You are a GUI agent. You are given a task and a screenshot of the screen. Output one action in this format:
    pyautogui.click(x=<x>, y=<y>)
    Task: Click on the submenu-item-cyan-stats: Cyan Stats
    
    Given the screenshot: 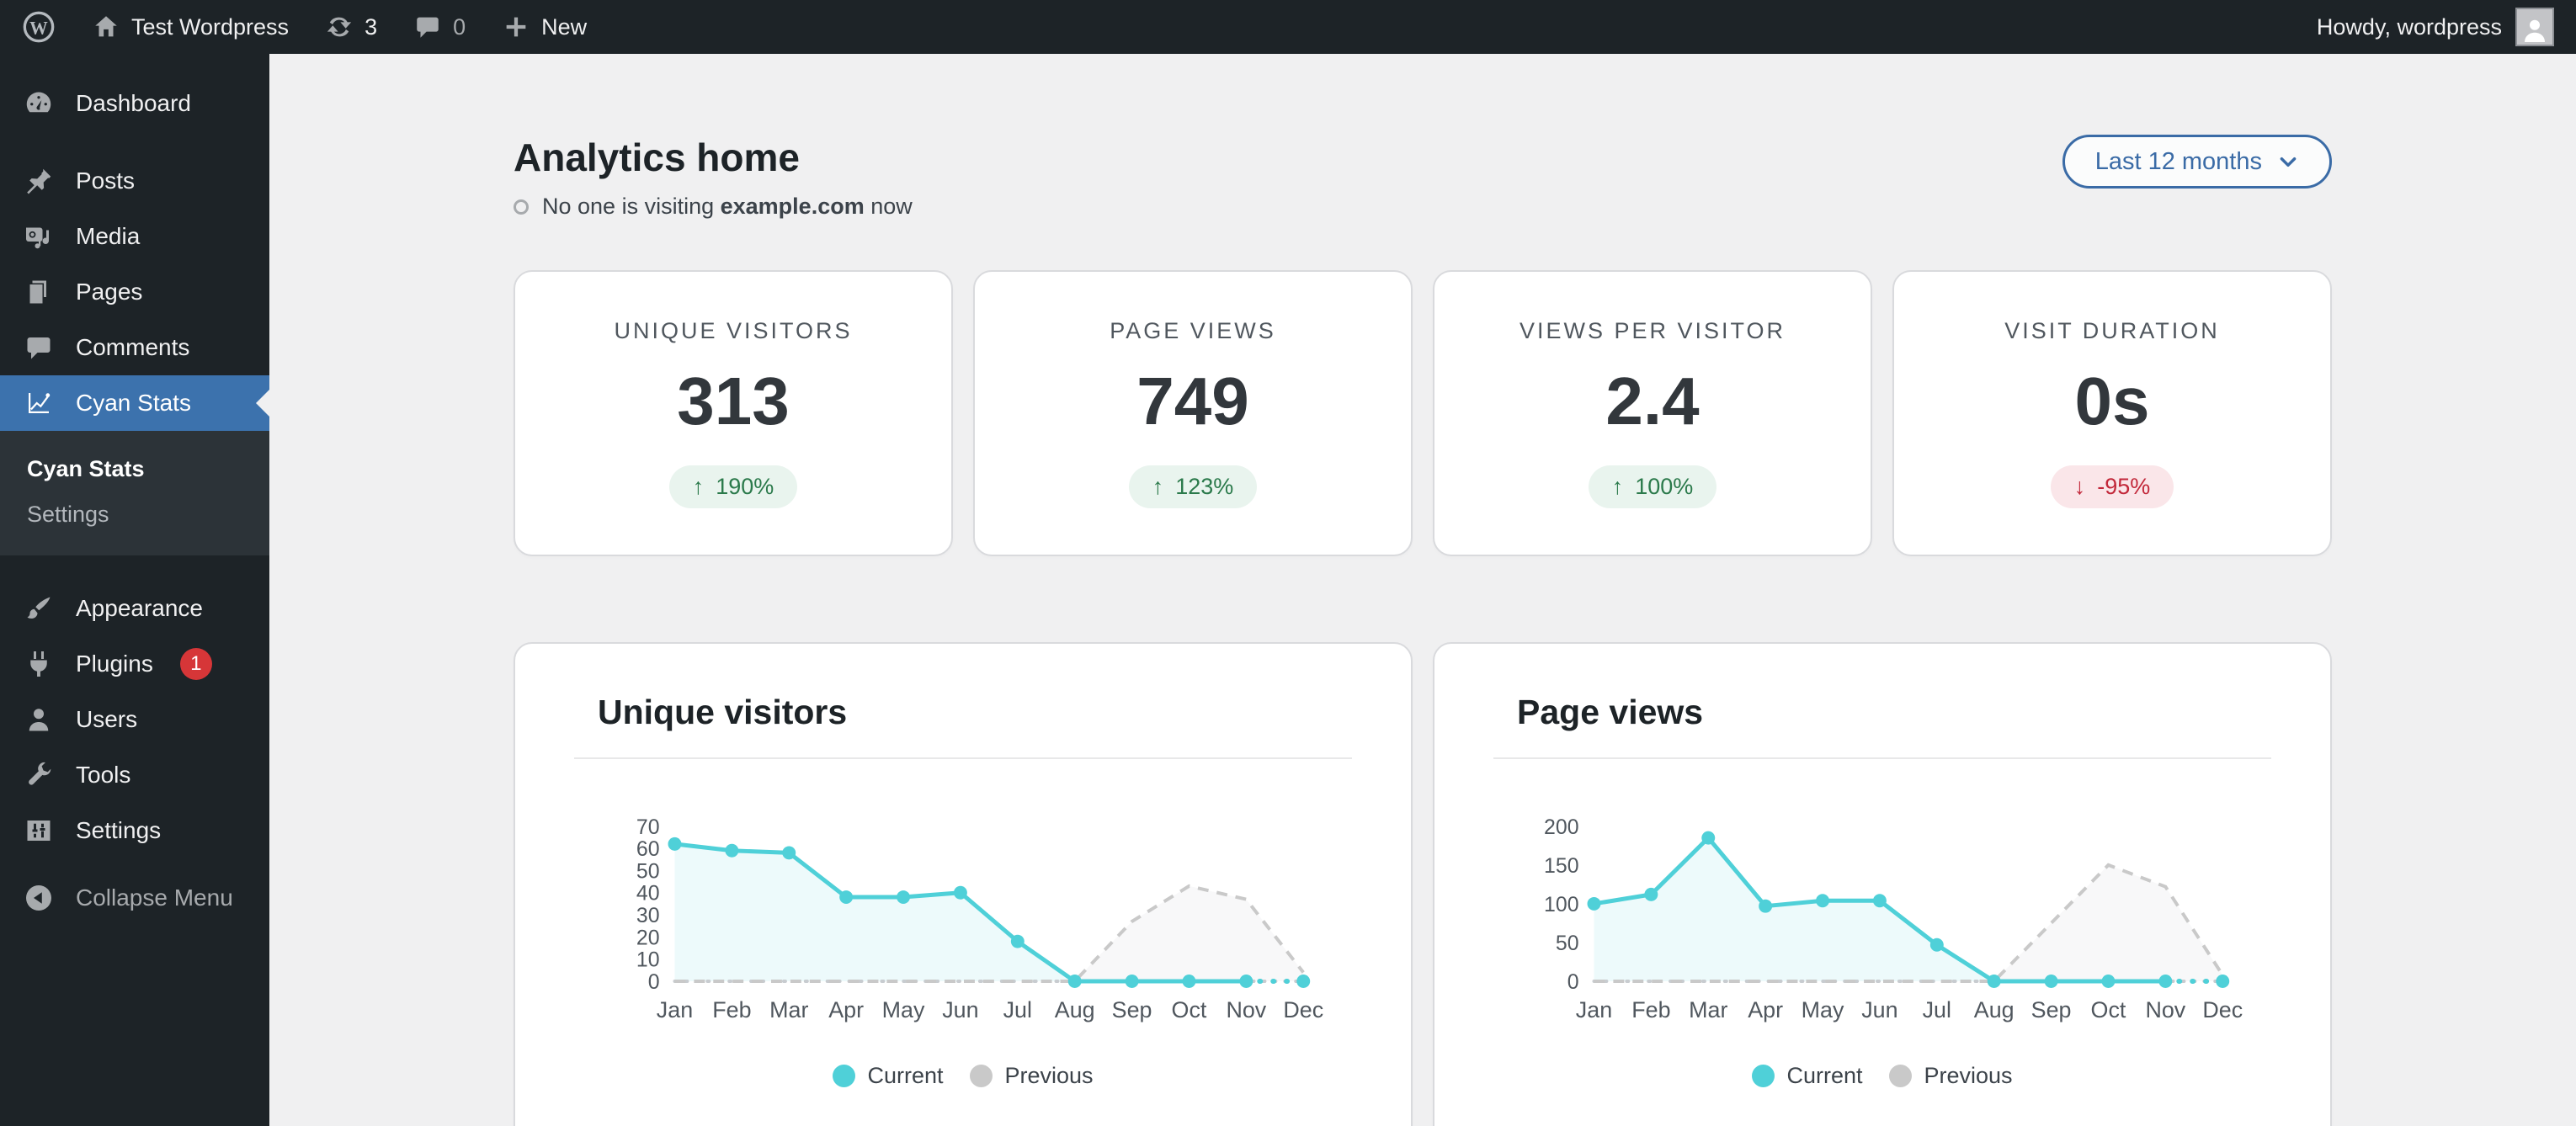 What is the action you would take?
    pyautogui.click(x=86, y=468)
    